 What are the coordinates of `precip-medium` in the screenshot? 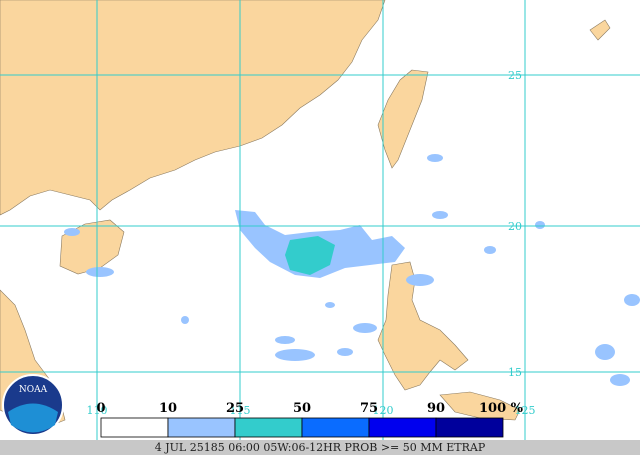 It's located at (310, 255).